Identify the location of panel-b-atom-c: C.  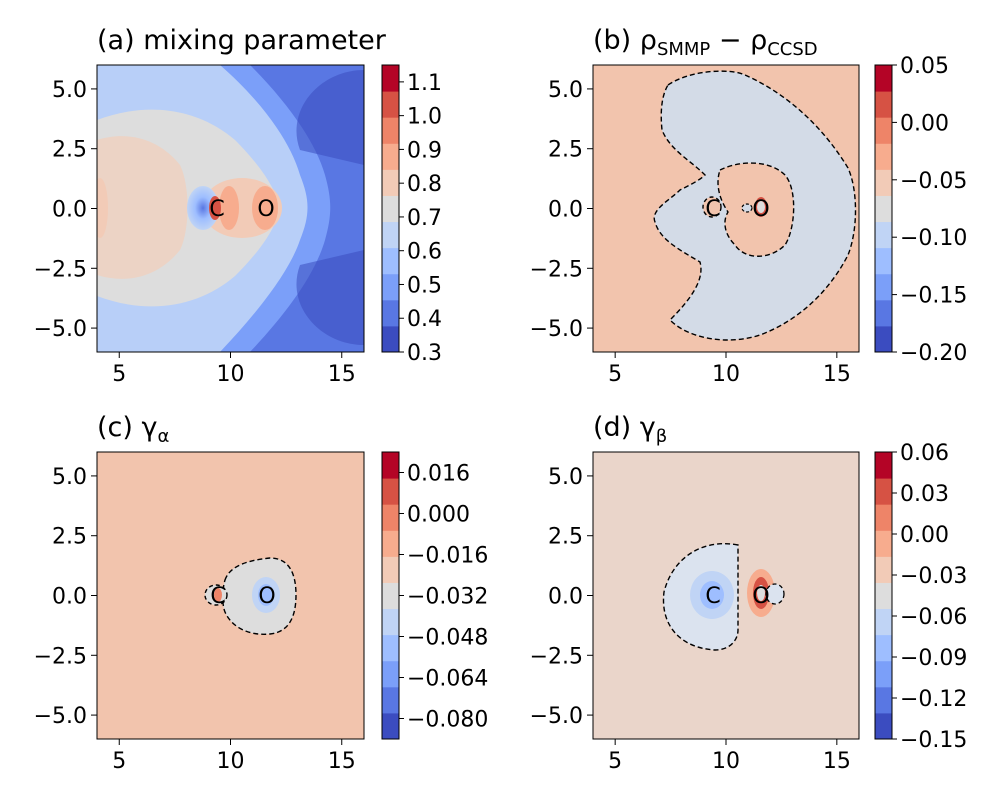
(712, 209).